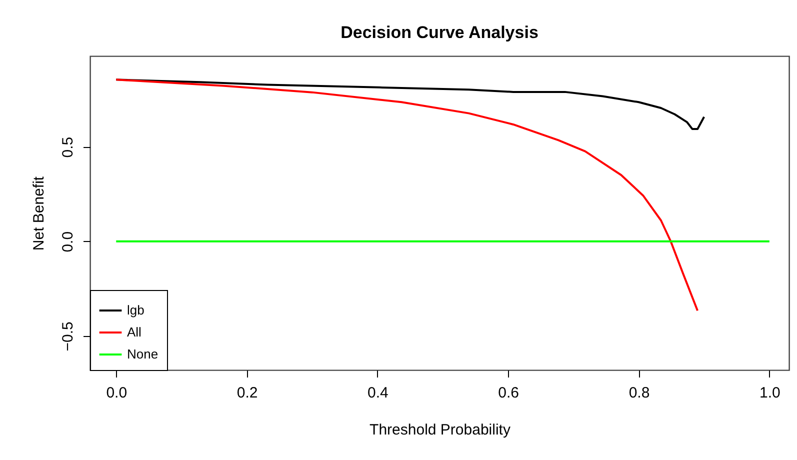 This screenshot has height=460, width=797. I want to click on legend-label: All, so click(134, 332).